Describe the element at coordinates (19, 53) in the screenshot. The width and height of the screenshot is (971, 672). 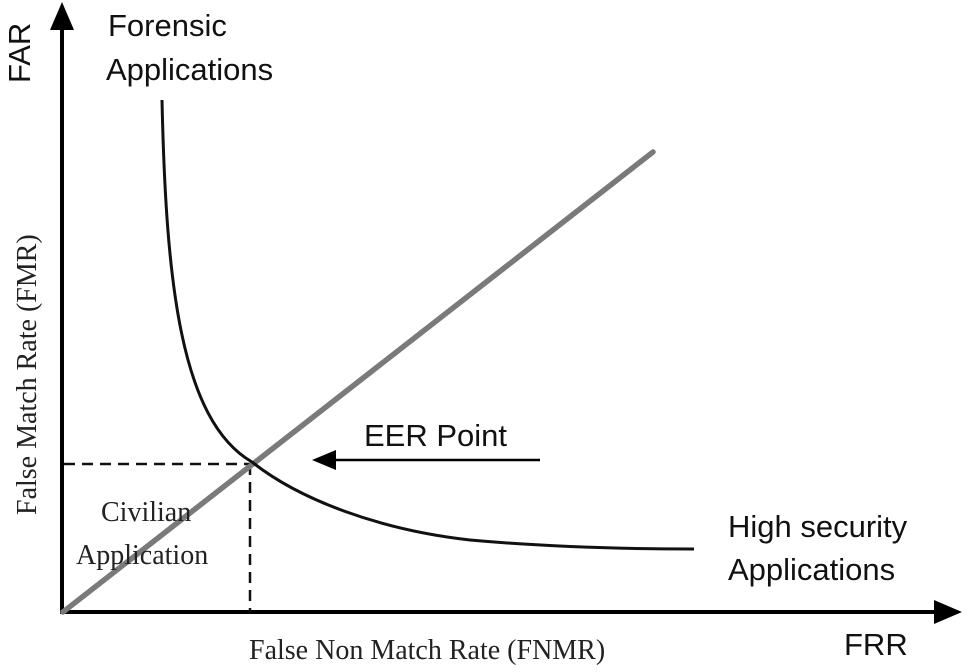
I see `y-axis-short-label: FAR` at that location.